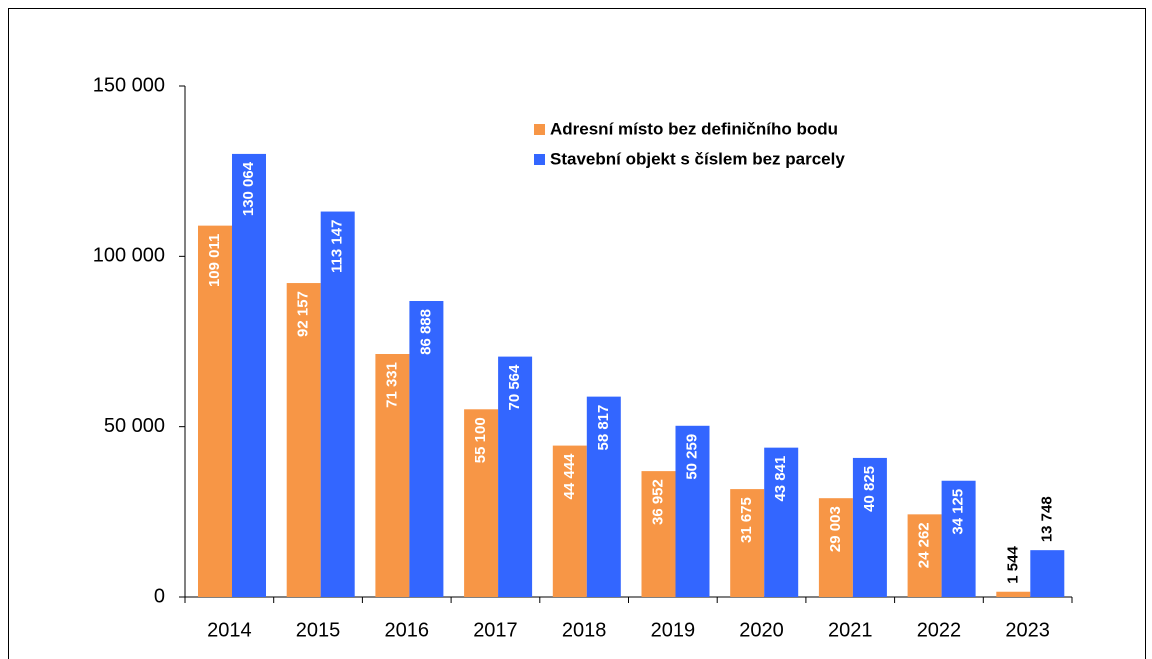  I want to click on value-label: 130 064, so click(248, 188).